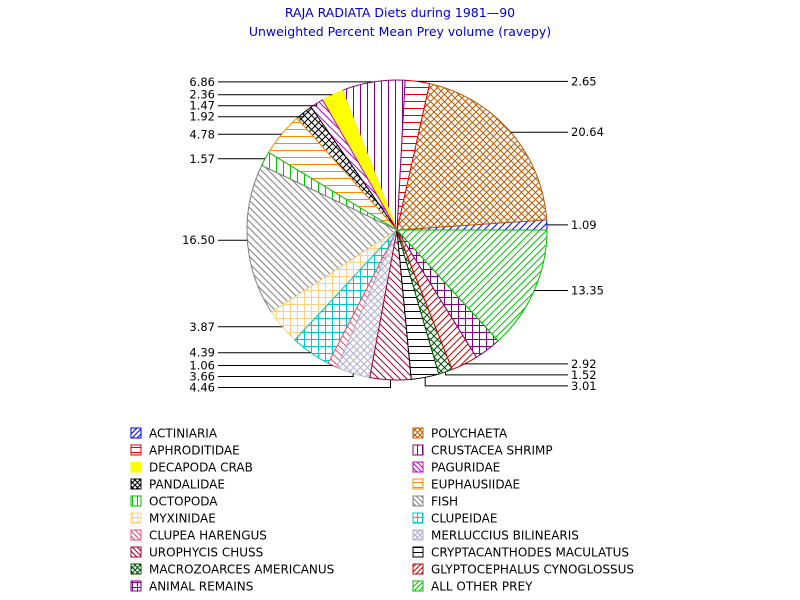  What do you see at coordinates (482, 587) in the screenshot?
I see `legend-label-all-other-prey: ALL OTHER PREY` at bounding box center [482, 587].